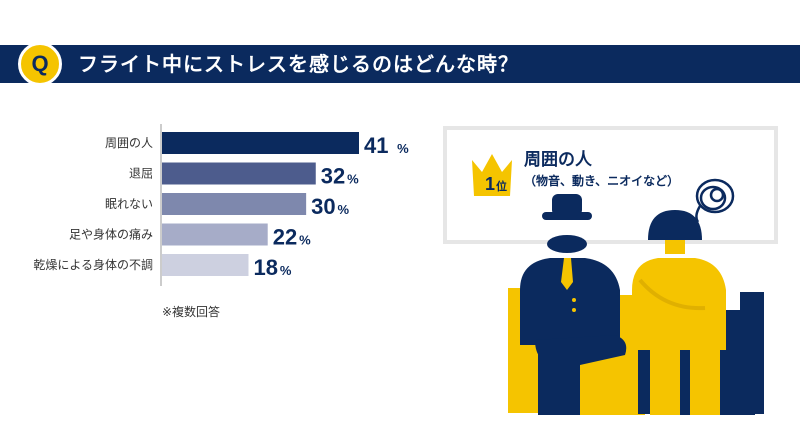 The height and width of the screenshot is (435, 800). What do you see at coordinates (323, 206) in the screenshot?
I see `value-label: 30` at bounding box center [323, 206].